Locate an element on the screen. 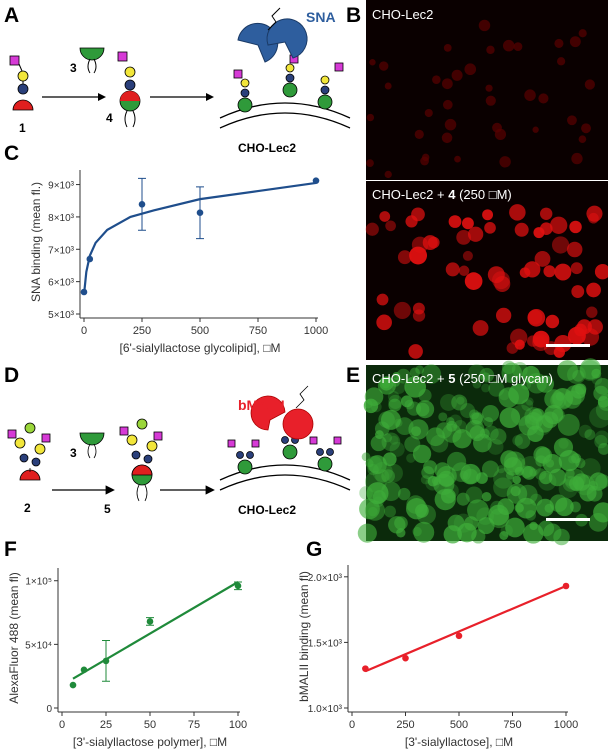  panel-letter: D is located at coordinates (11, 375).